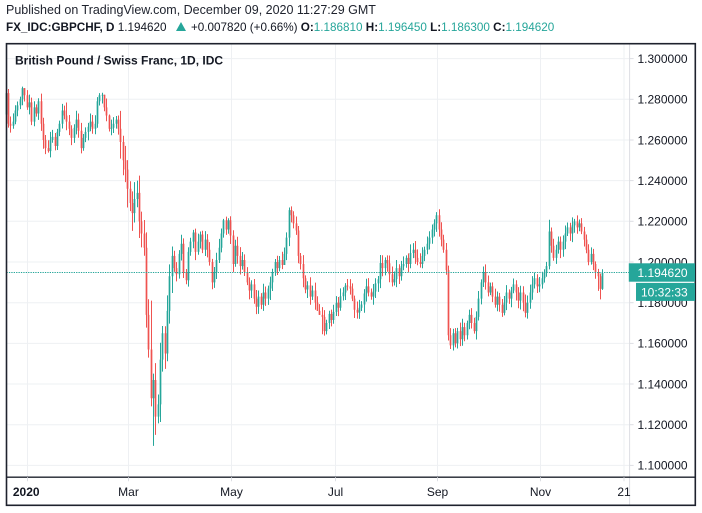  Describe the element at coordinates (438, 492) in the screenshot. I see `svg-text: Sep` at that location.